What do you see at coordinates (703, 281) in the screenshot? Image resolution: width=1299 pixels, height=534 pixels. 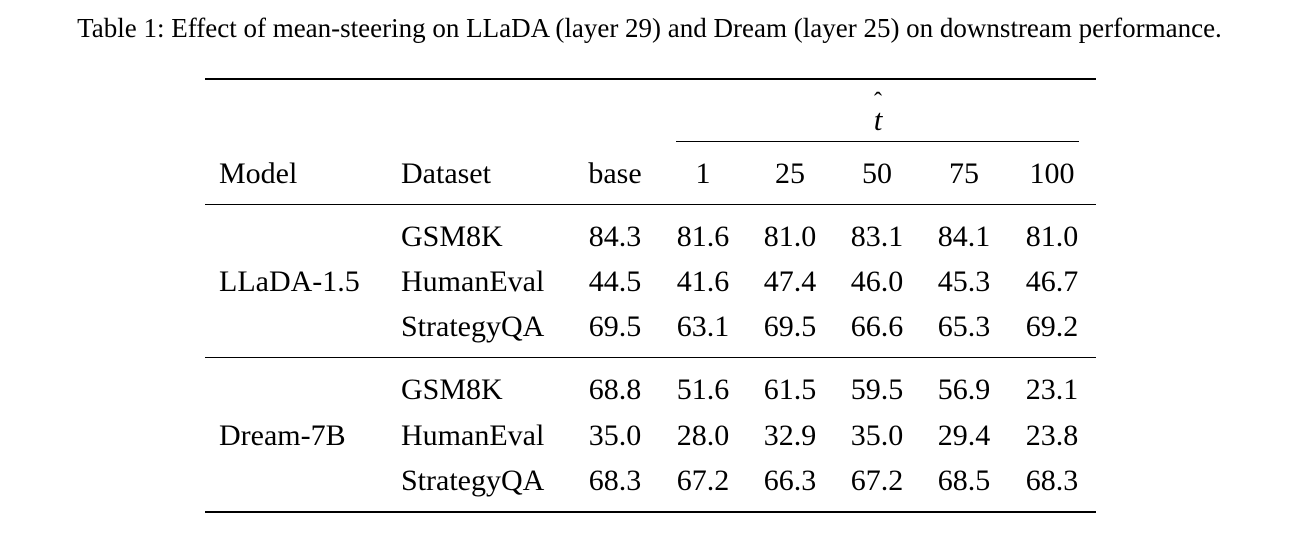 I see `value-cell: 41.6` at bounding box center [703, 281].